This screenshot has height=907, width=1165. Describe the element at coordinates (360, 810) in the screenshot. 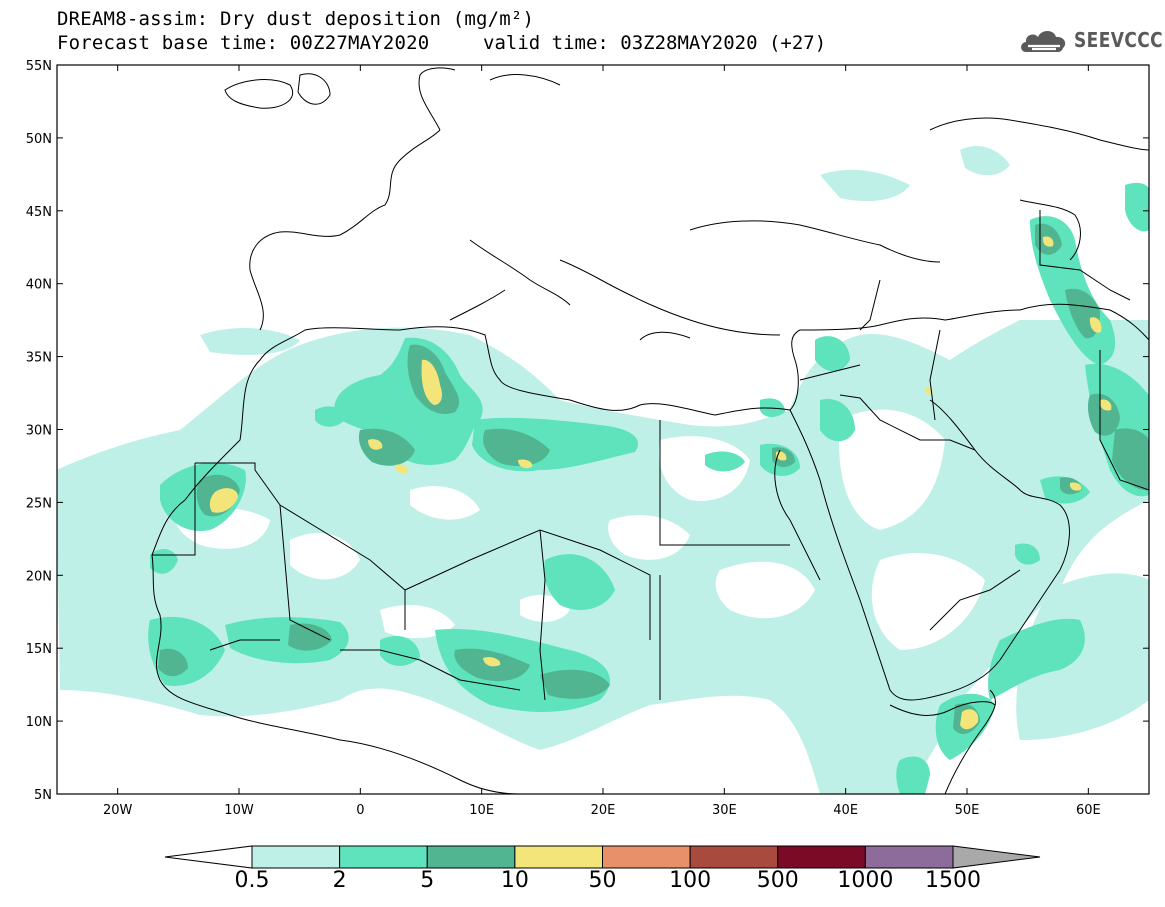

I see `lon-tick-label: 0` at that location.